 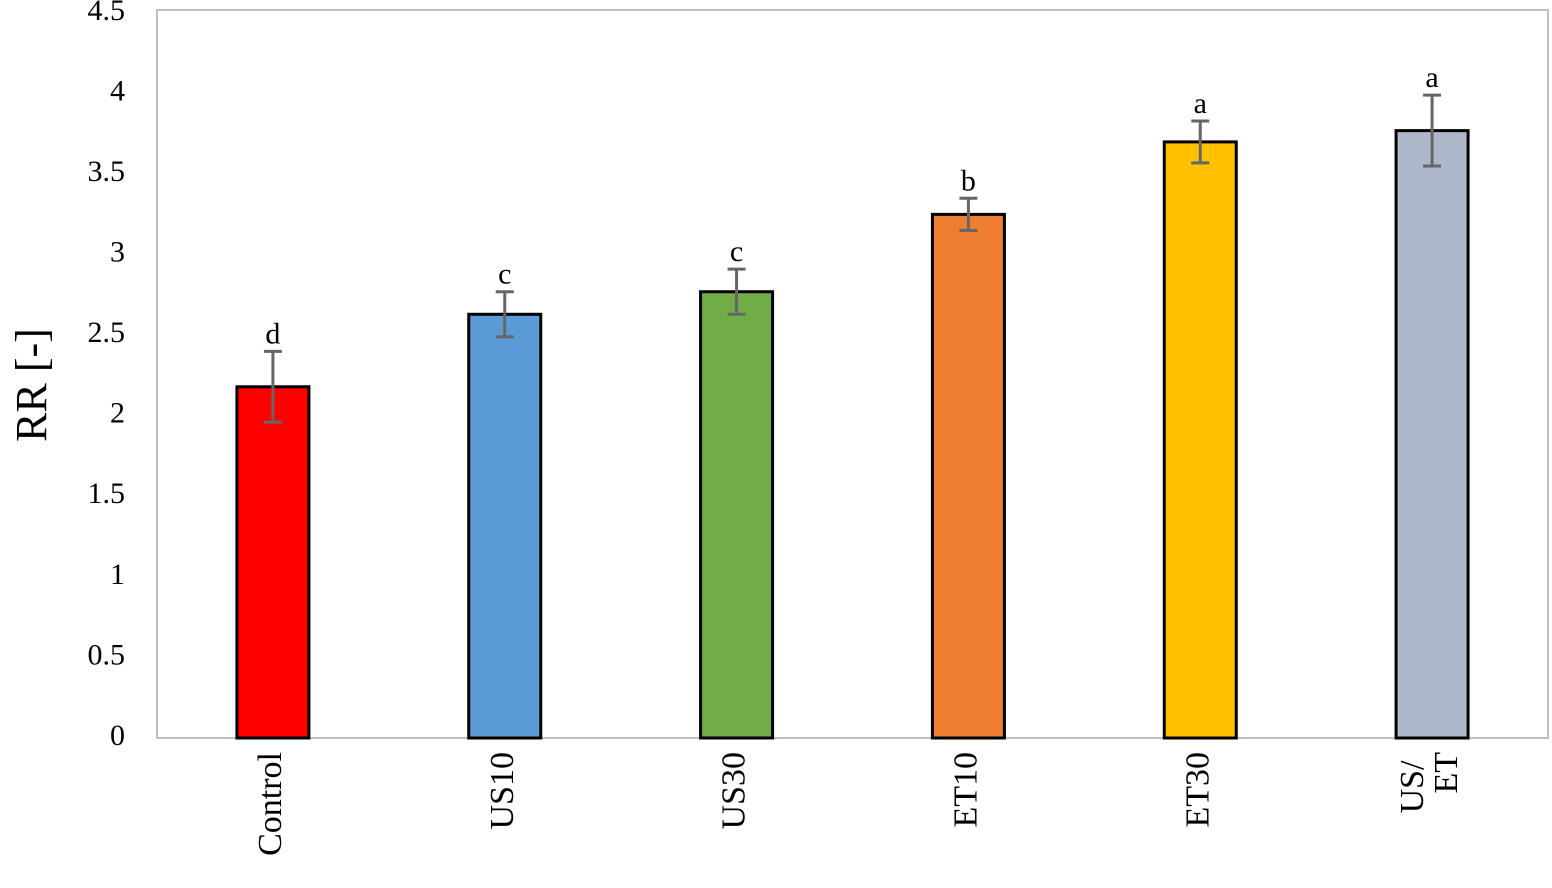 I want to click on x-tick-label: US30, so click(x=733, y=790).